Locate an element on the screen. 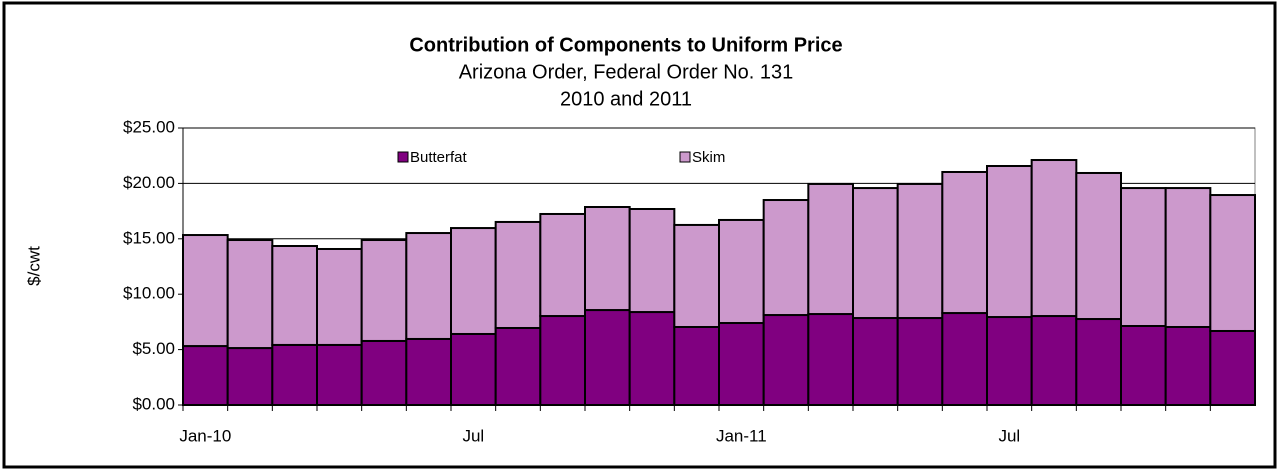  legend-label: Butterfat is located at coordinates (439, 157).